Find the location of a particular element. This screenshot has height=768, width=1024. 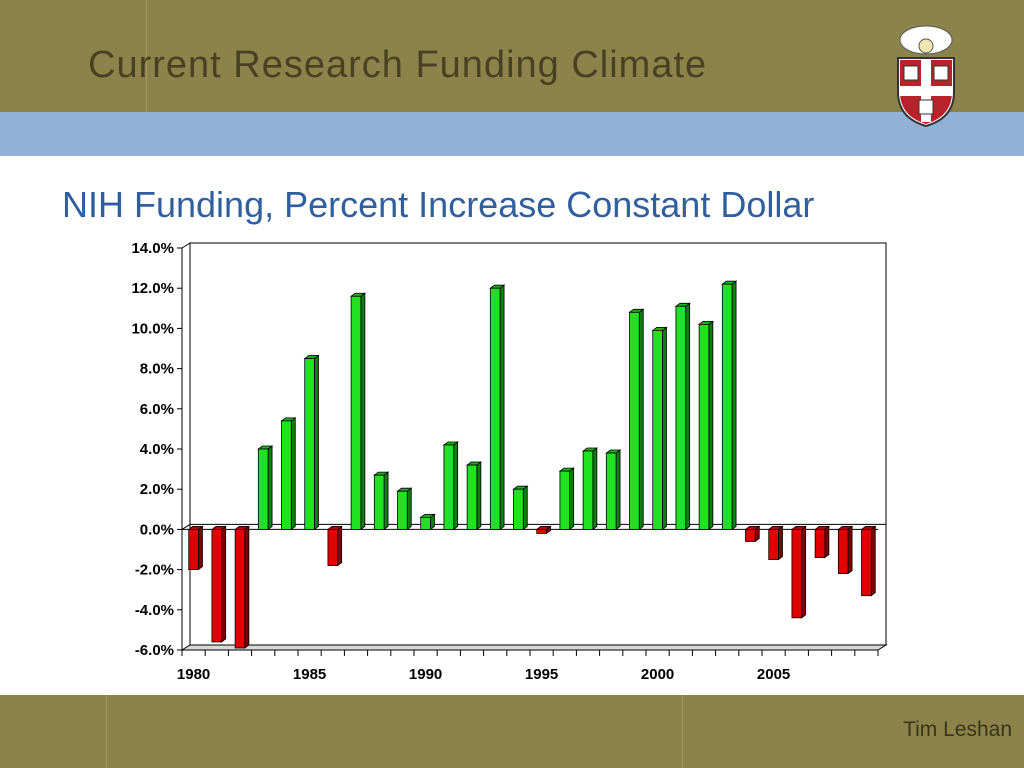

bar-1985 is located at coordinates (311, 442).